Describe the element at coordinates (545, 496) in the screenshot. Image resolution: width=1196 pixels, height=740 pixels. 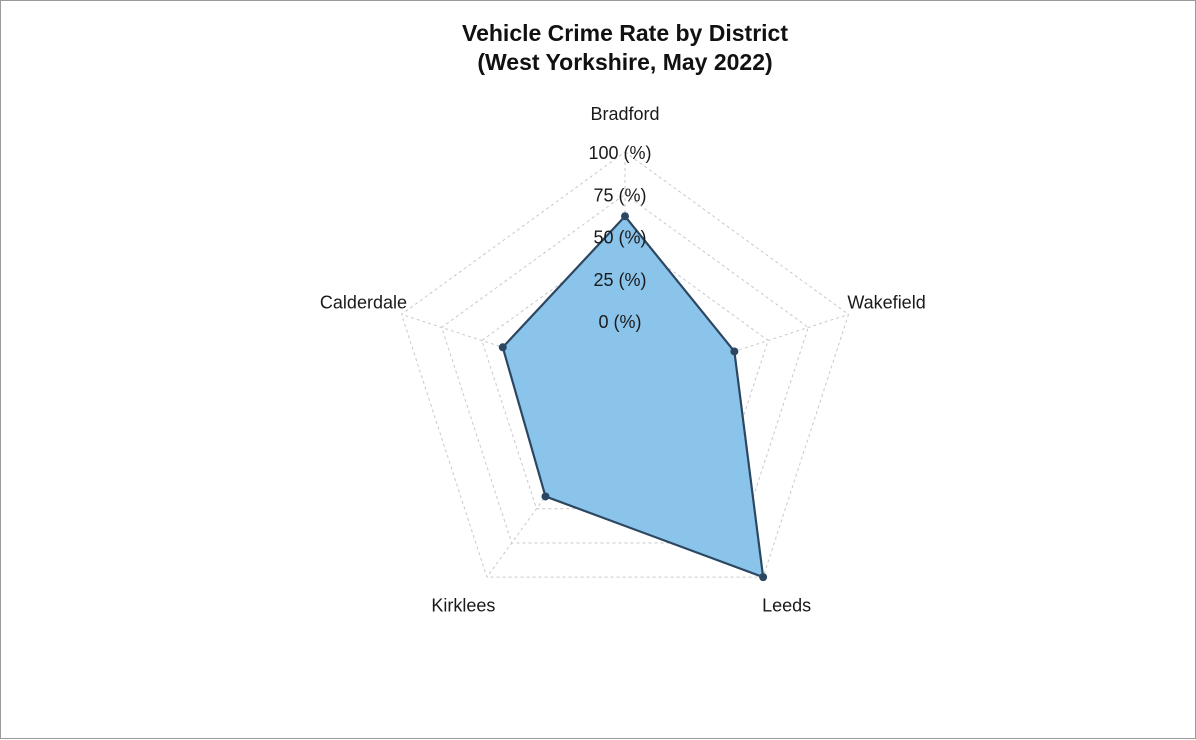
I see `data-point-kirklees` at that location.